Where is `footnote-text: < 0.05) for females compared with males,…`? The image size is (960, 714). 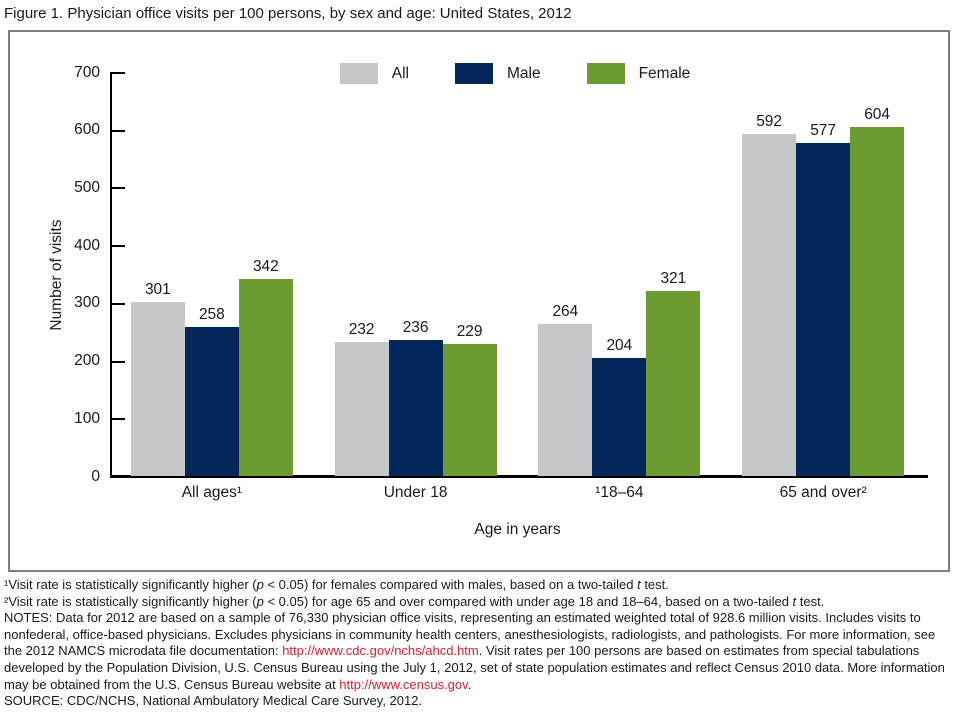
footnote-text: < 0.05) for females compared with males,… is located at coordinates (450, 584).